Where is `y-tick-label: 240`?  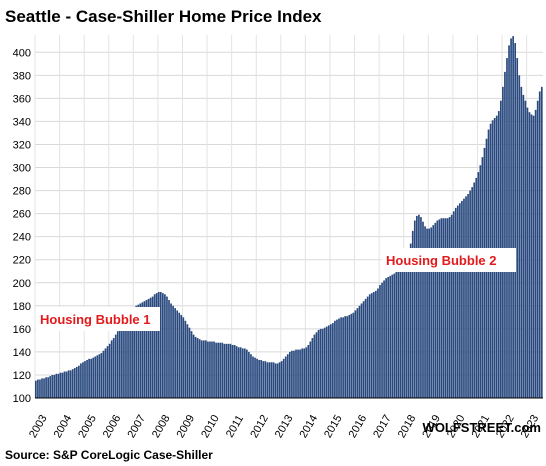
y-tick-label: 240 is located at coordinates (22, 238).